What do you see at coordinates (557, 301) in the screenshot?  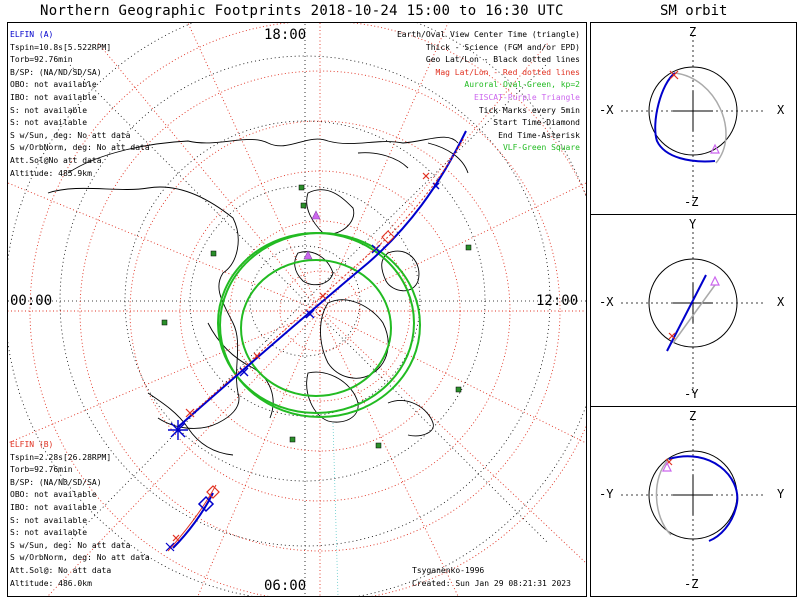 I see `time-label-right: 12:00` at bounding box center [557, 301].